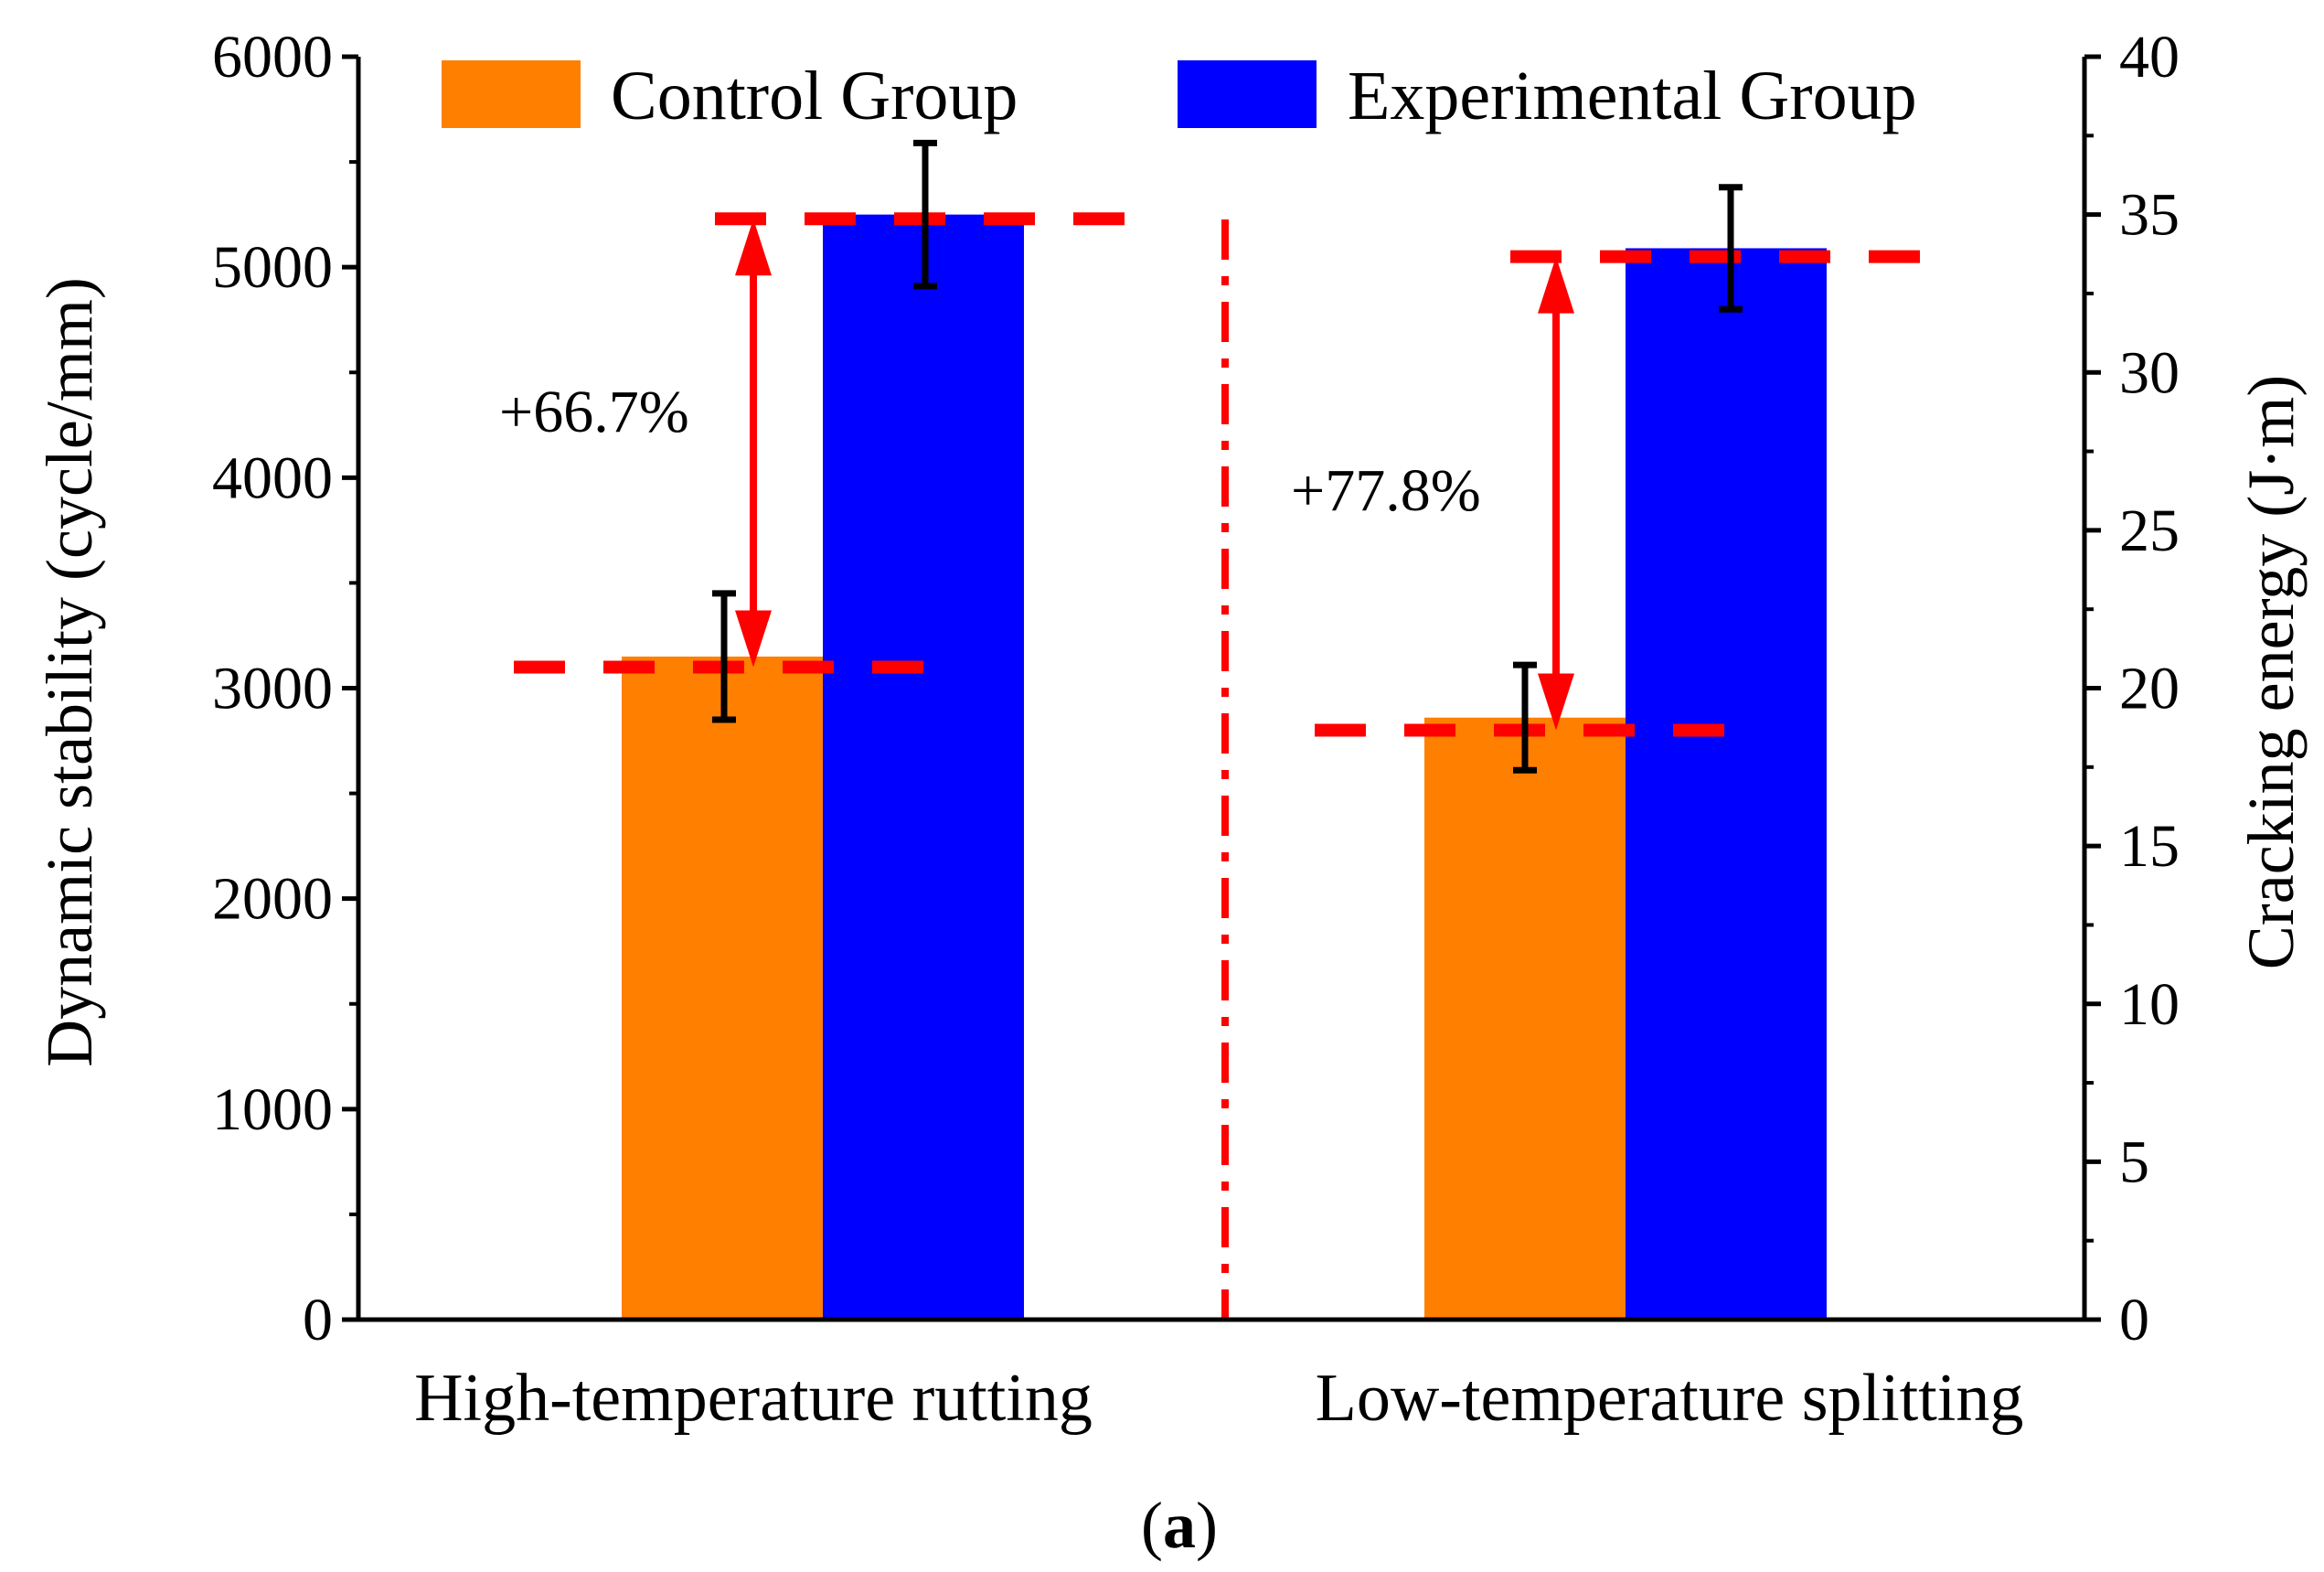  Describe the element at coordinates (2271, 672) in the screenshot. I see `right-axis-title: Cracking energy (J·m)` at that location.